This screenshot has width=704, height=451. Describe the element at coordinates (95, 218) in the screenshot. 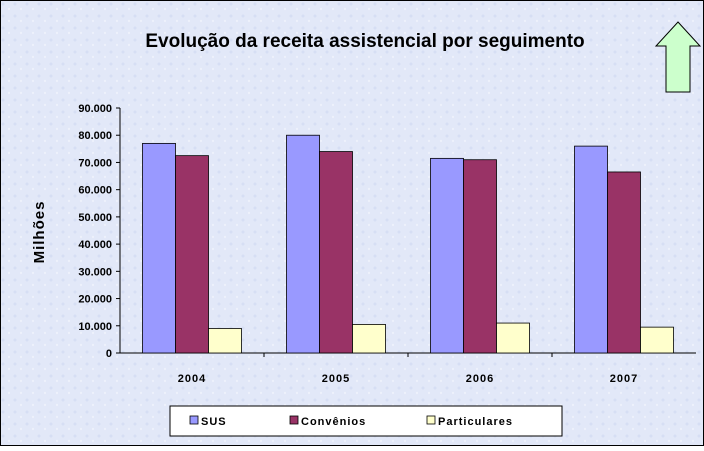

I see `y-tick-label: 50.000` at that location.